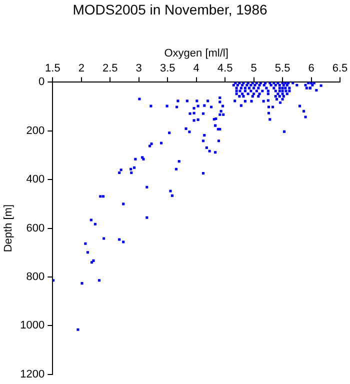 This screenshot has width=350, height=384. I want to click on x-axis-title: Oxygen [ml/l], so click(196, 53).